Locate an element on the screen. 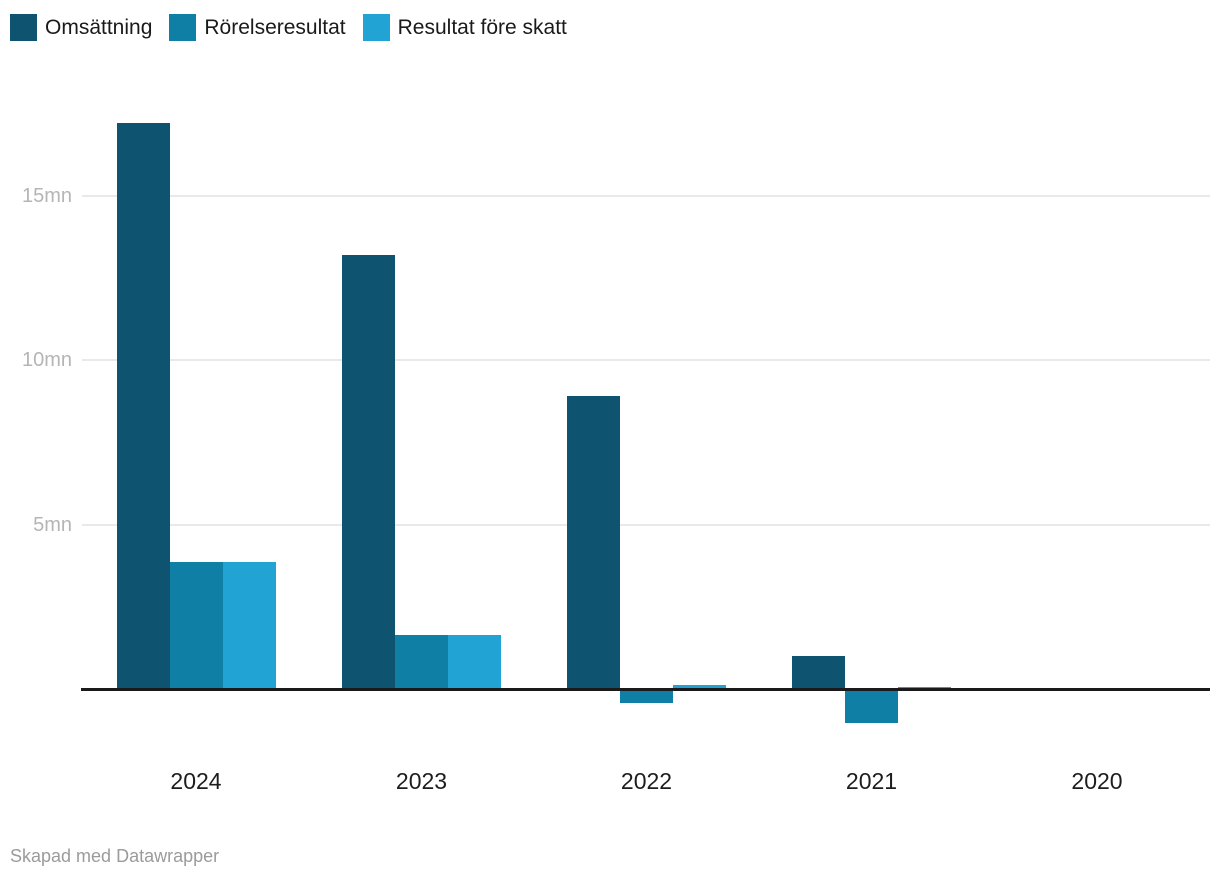 This screenshot has width=1220, height=882. legend-item-omsattning: Omsättning is located at coordinates (81, 27).